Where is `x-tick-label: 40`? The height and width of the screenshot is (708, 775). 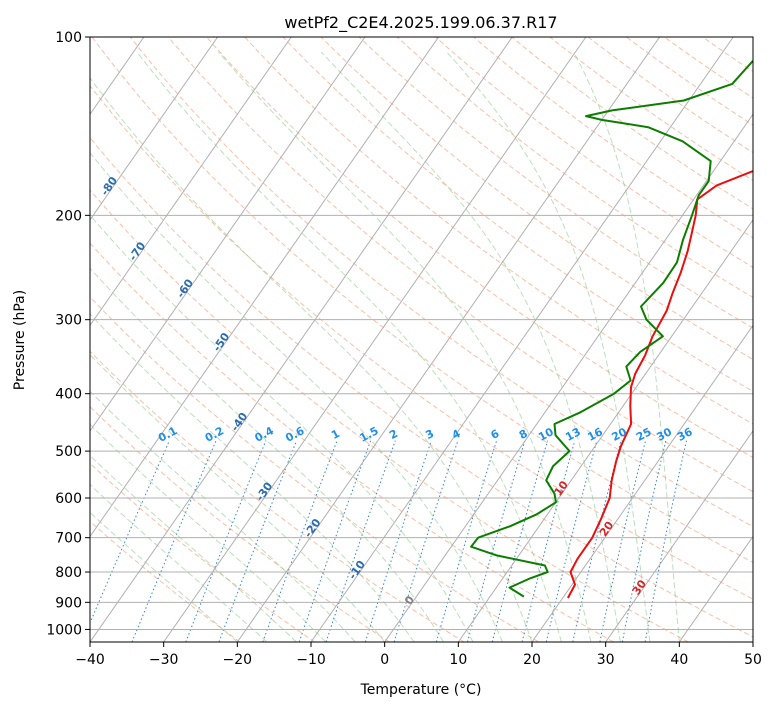 x-tick-label: 40 is located at coordinates (679, 660).